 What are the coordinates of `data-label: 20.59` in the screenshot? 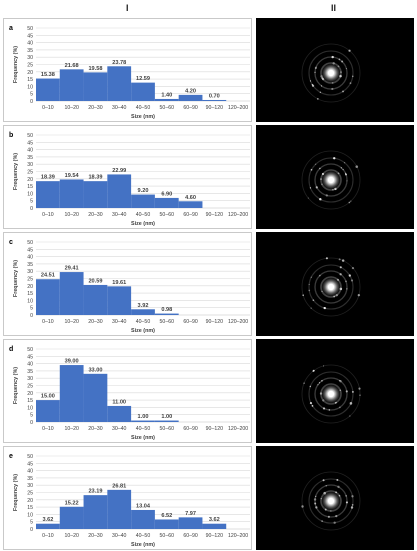 It's located at (95, 281).